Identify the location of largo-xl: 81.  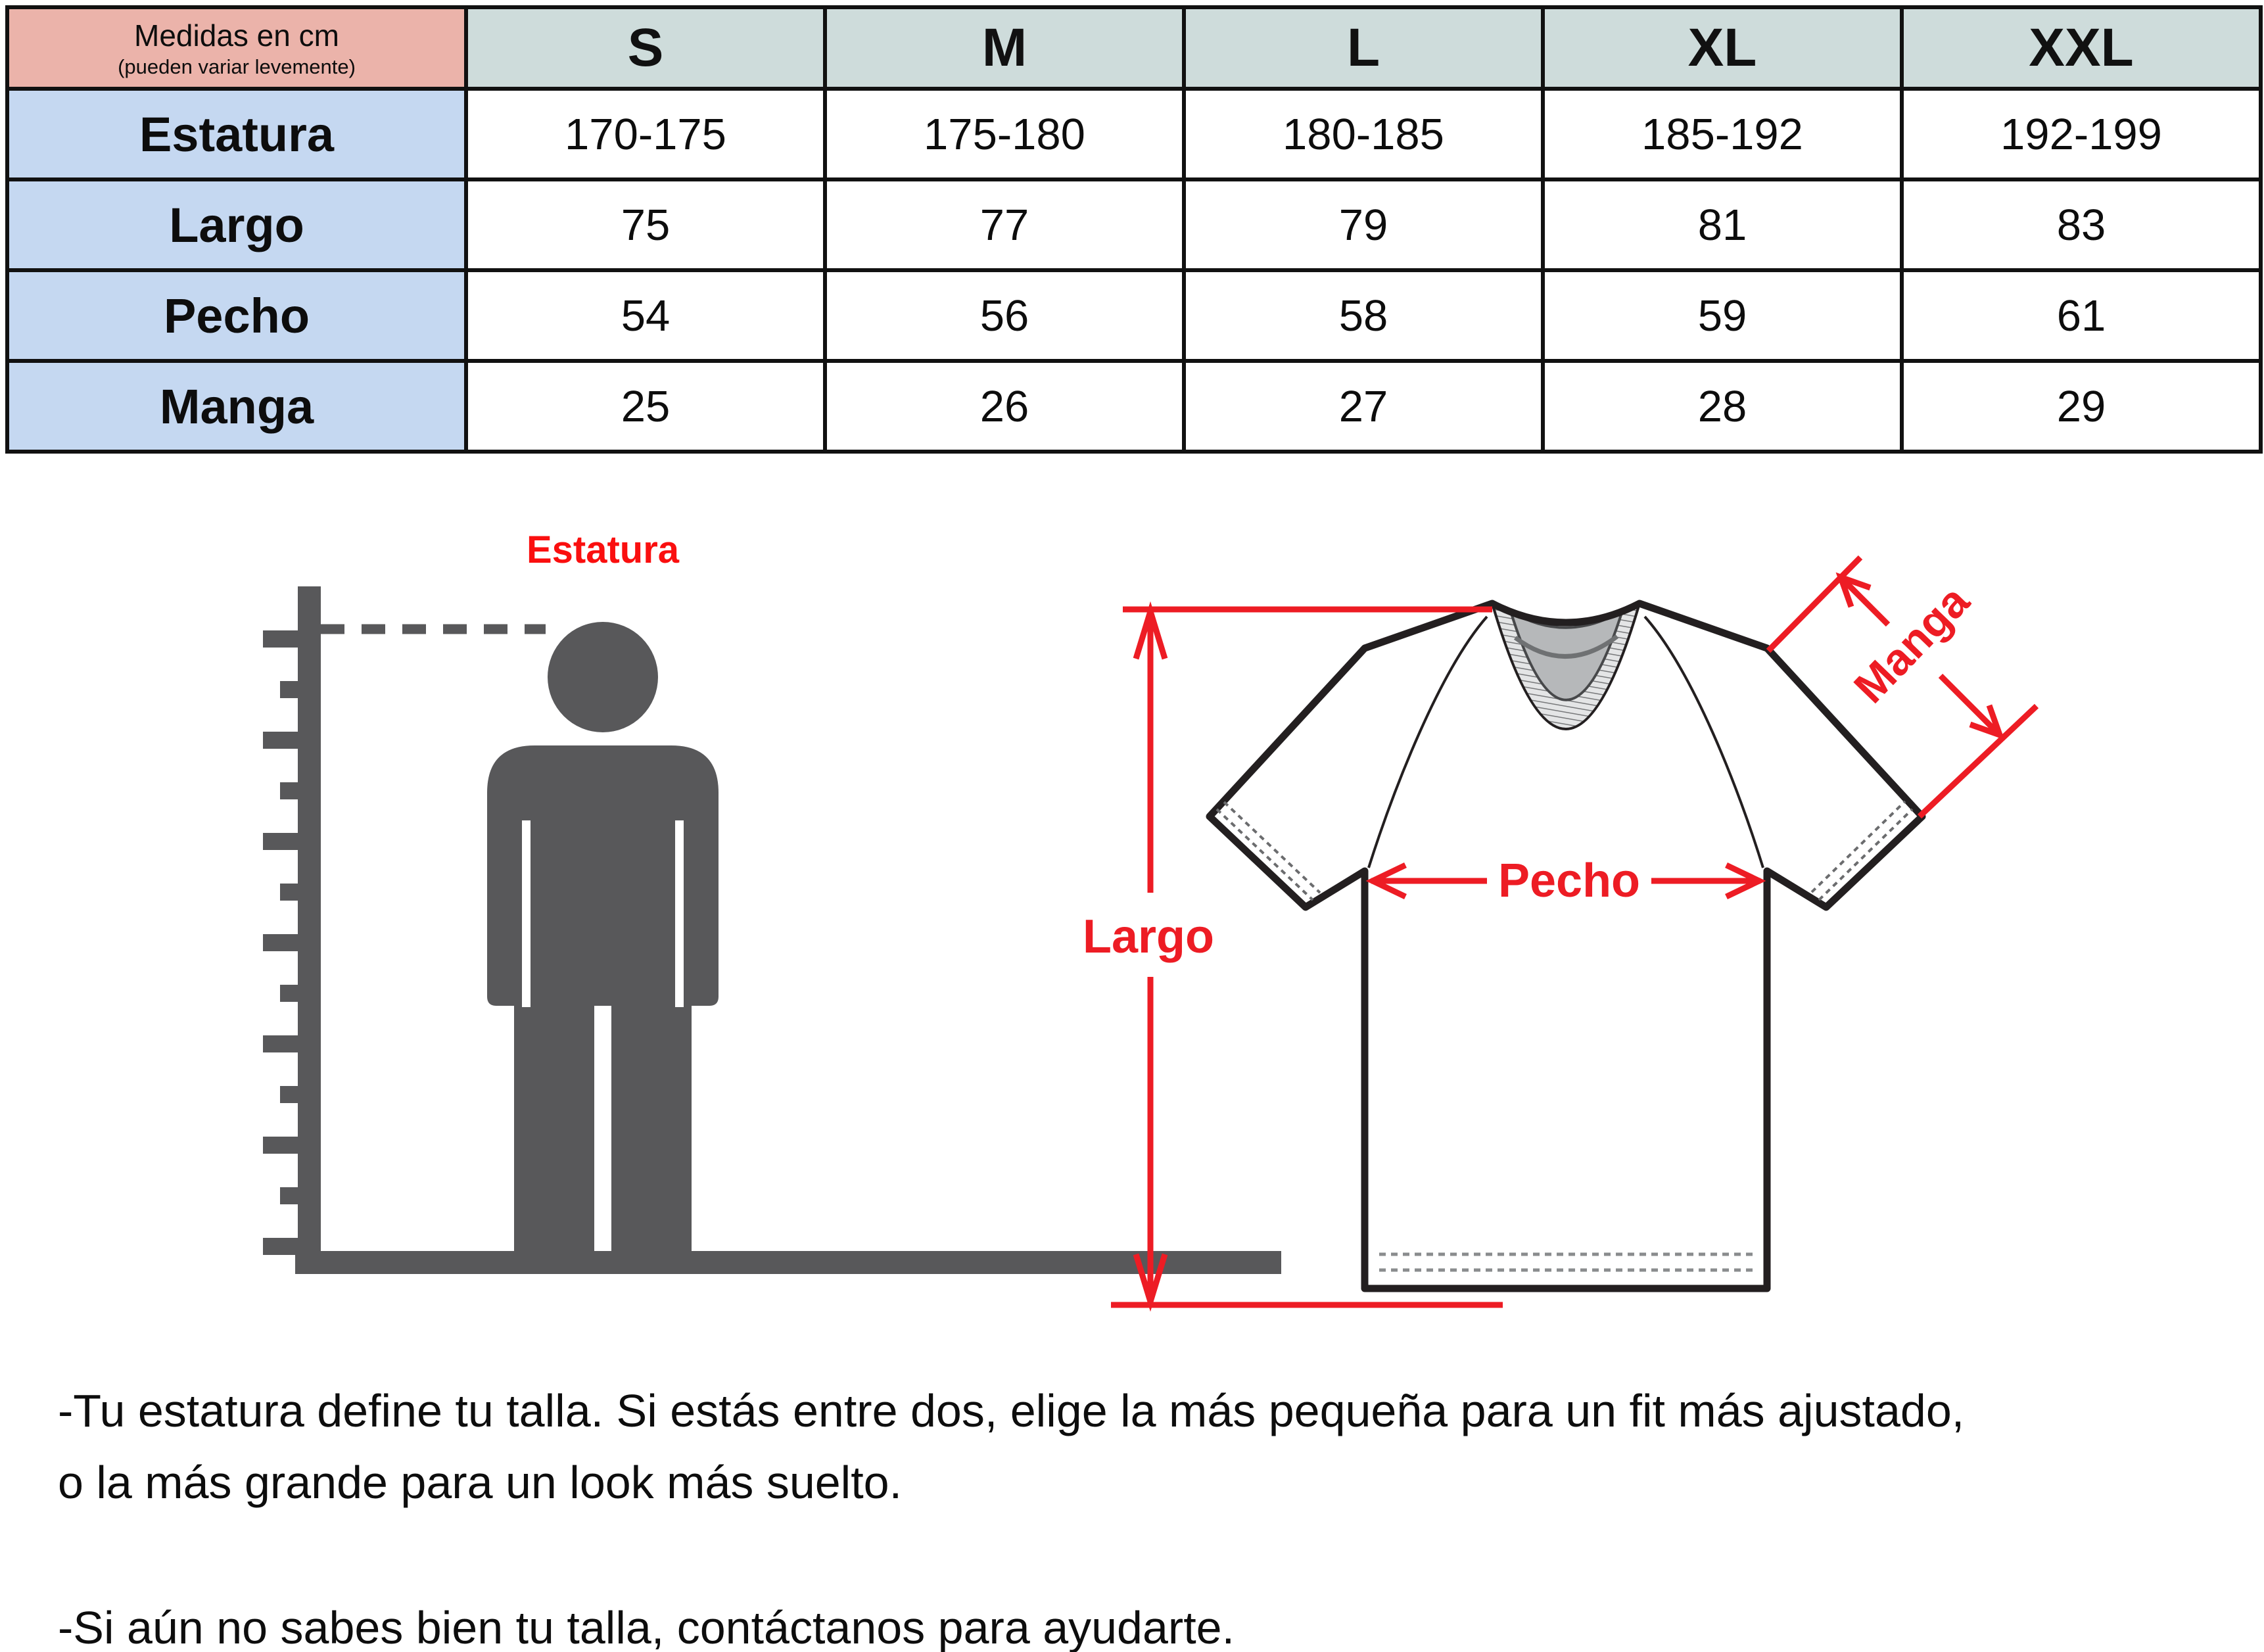
(1722, 224).